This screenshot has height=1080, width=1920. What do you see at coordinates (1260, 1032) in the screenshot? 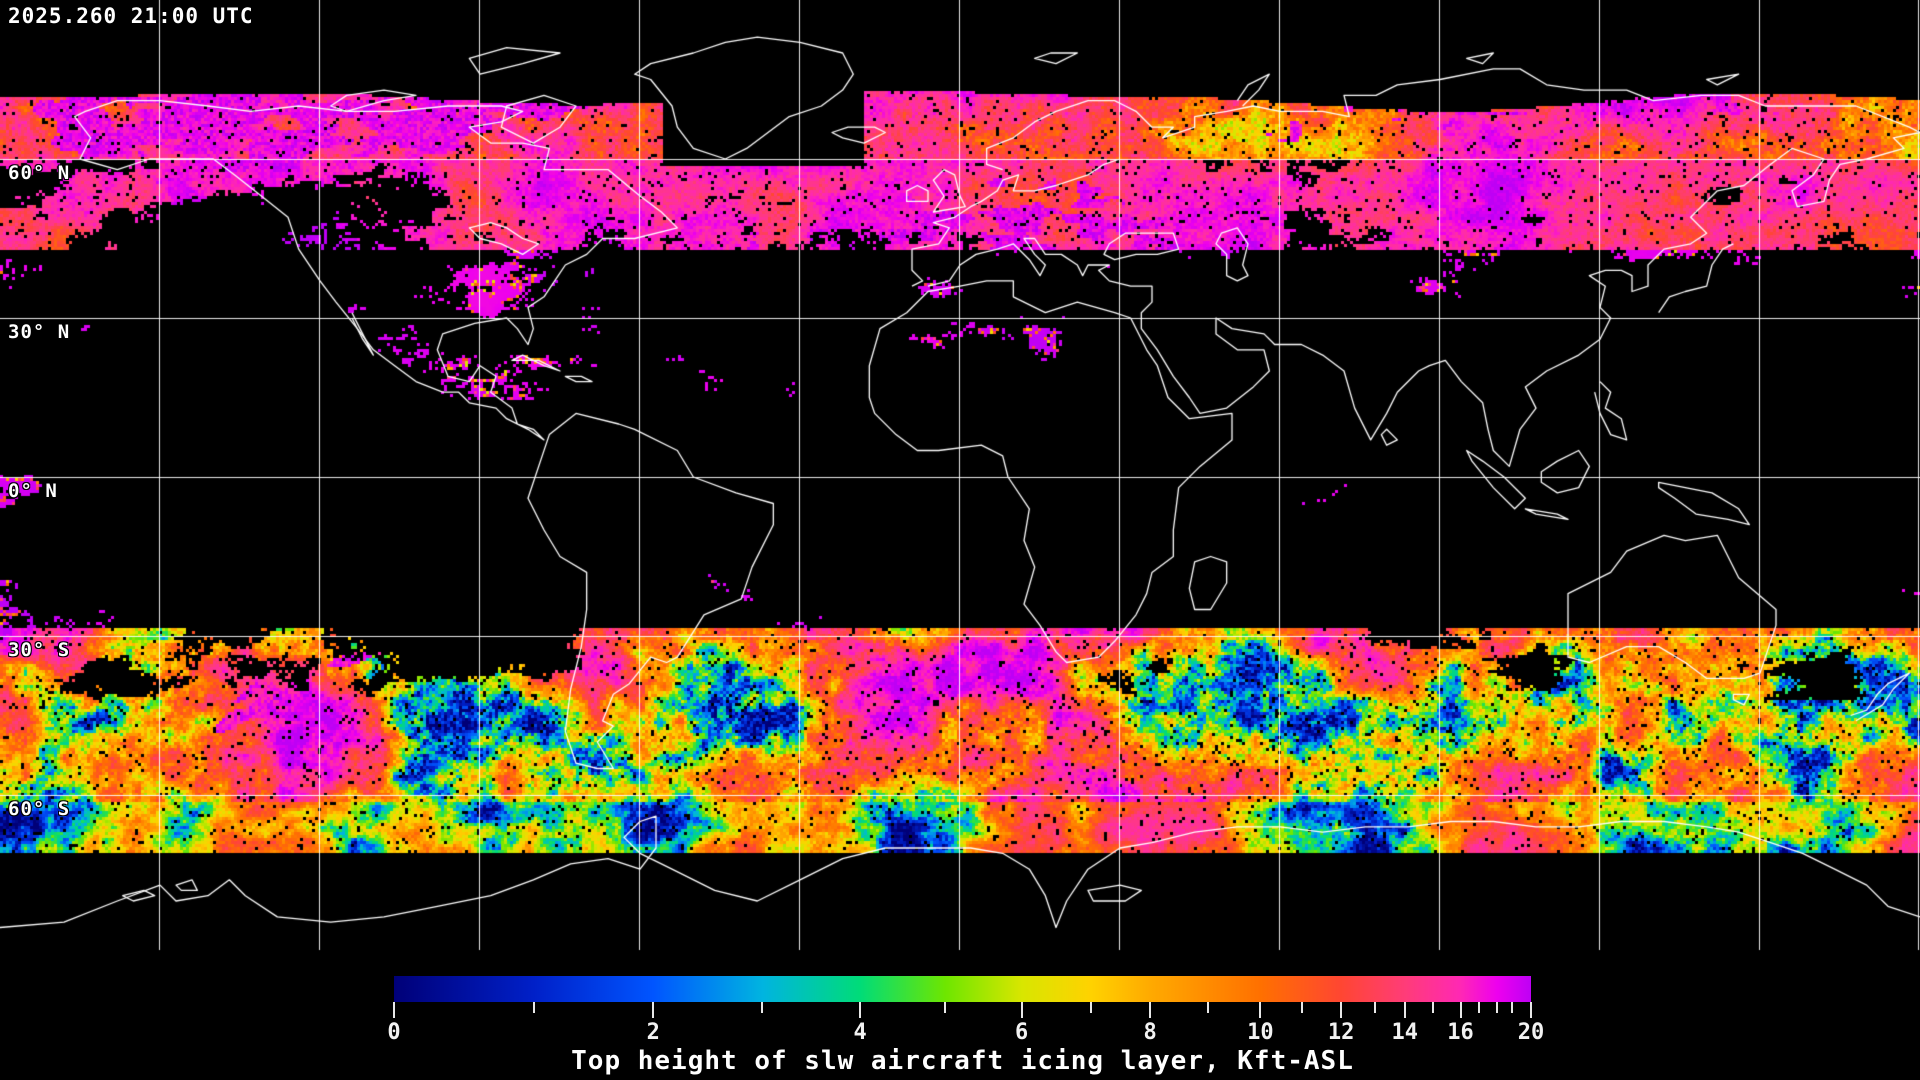
I see `colorbar-tick-label: 10` at bounding box center [1260, 1032].